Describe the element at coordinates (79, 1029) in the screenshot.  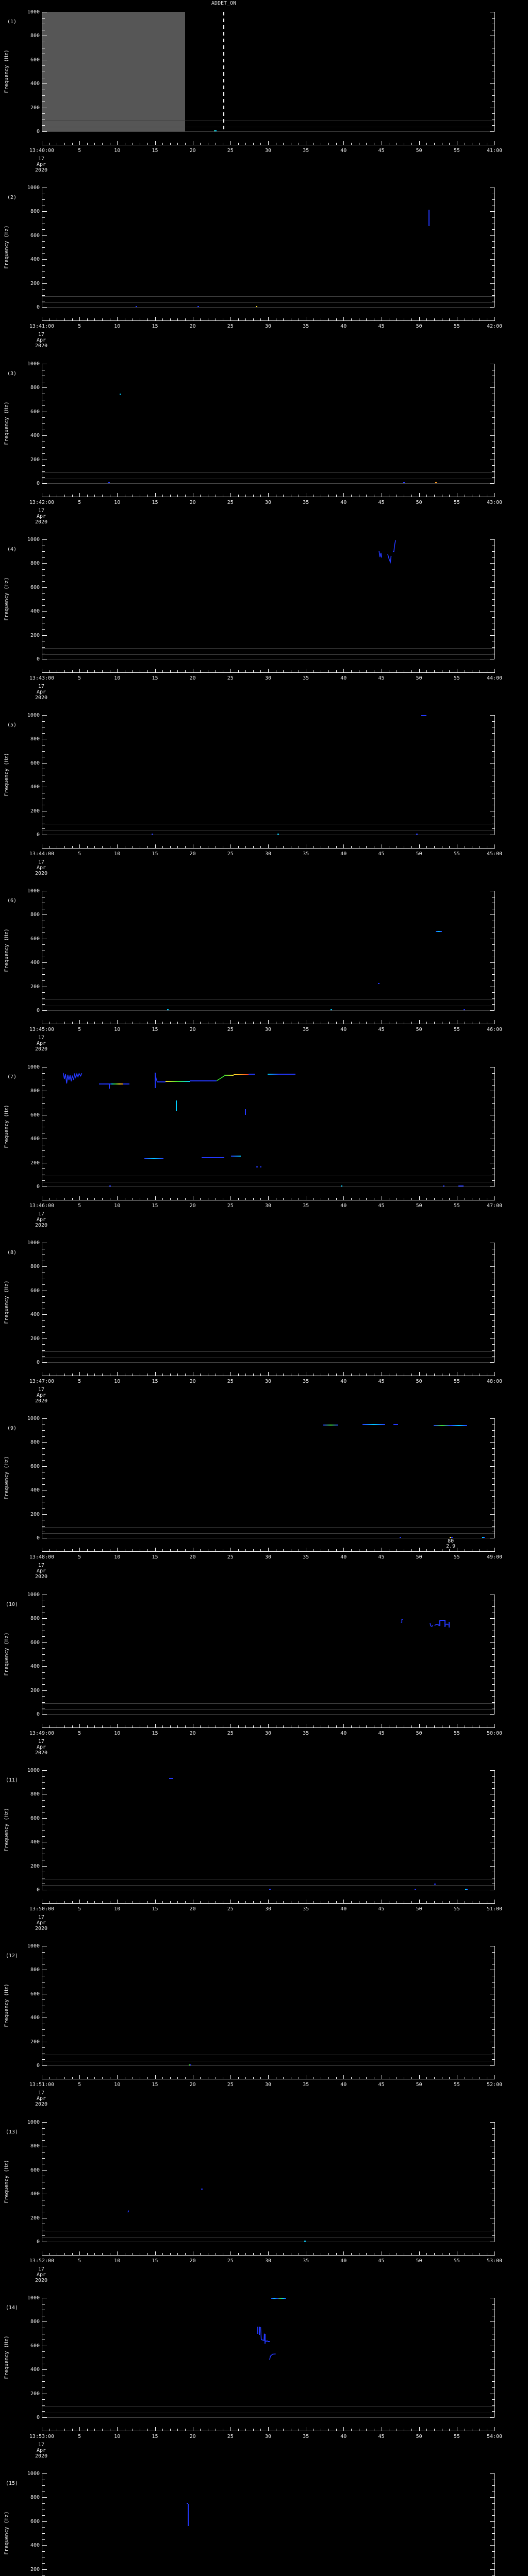
I see `x-tick-label: 5` at that location.